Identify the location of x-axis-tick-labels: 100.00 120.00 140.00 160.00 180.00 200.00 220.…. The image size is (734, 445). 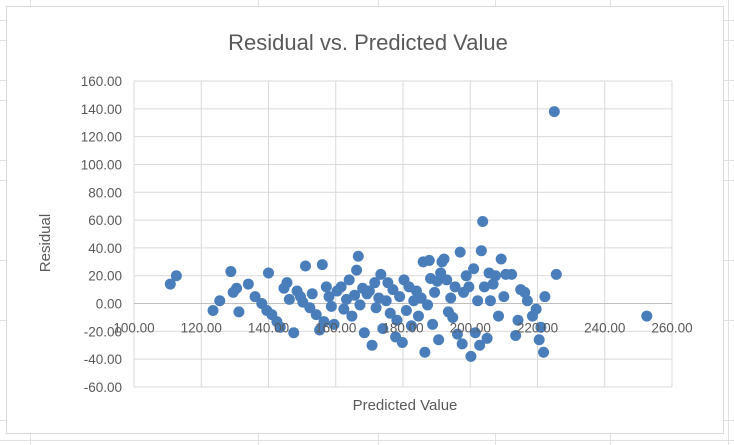
(402, 328).